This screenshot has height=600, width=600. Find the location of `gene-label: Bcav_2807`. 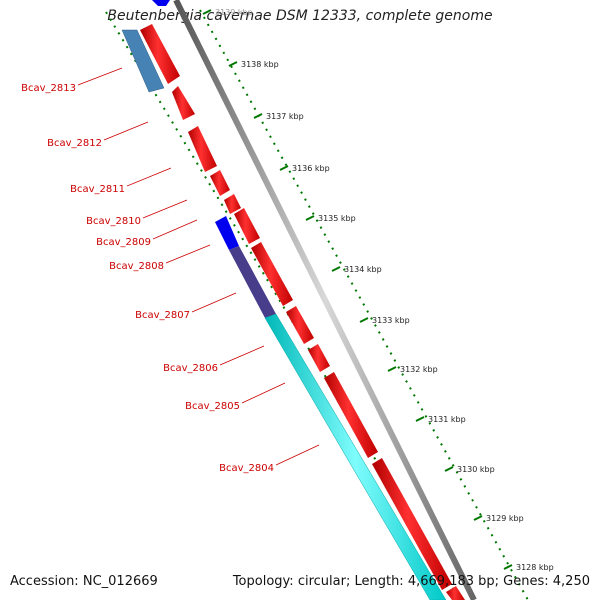

gene-label: Bcav_2807 is located at coordinates (162, 315).